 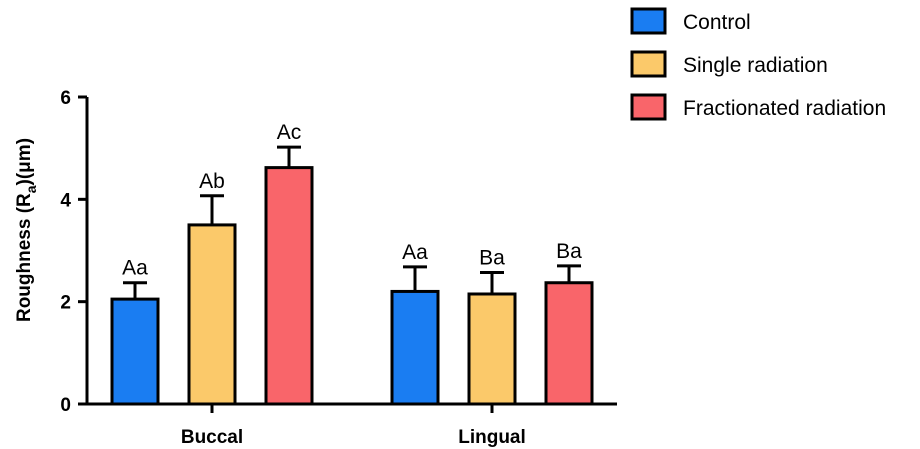 What do you see at coordinates (65, 200) in the screenshot?
I see `y-tick-label: 4` at bounding box center [65, 200].